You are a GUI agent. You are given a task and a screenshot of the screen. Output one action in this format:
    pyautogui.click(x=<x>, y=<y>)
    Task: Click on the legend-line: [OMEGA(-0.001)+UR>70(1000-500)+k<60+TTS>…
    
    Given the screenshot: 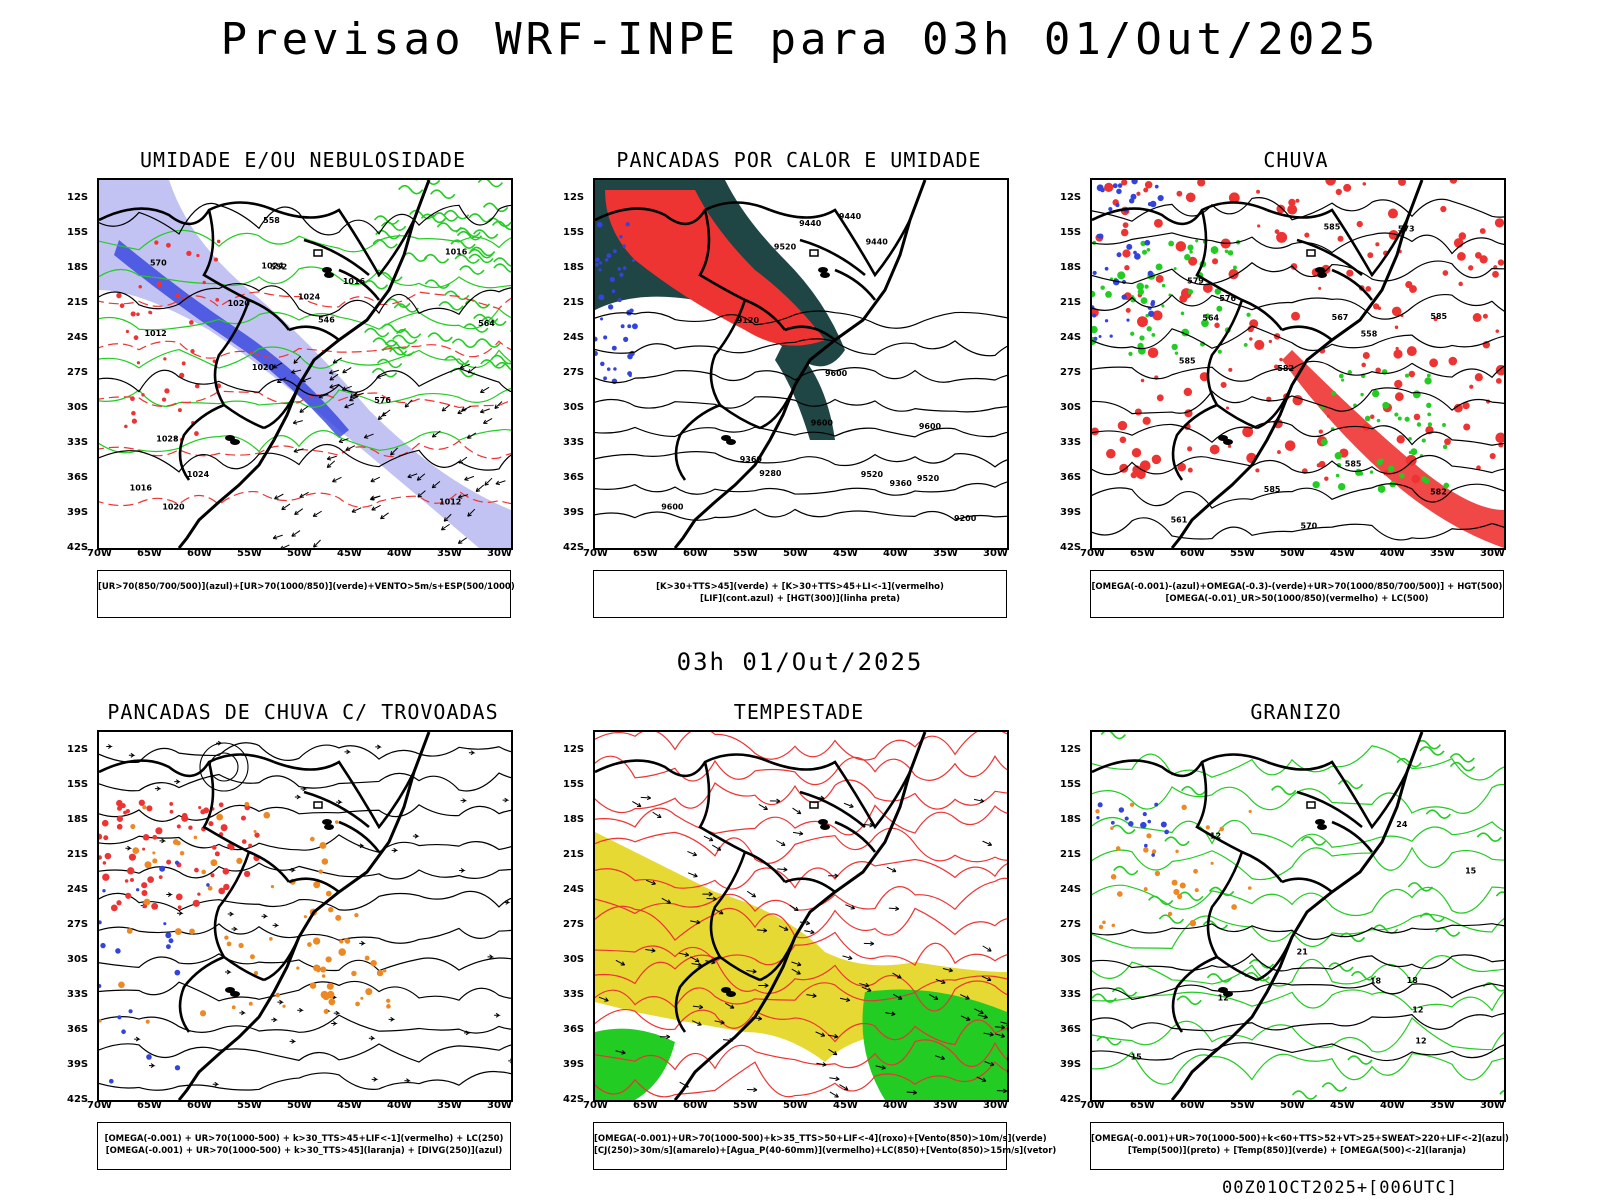 What is the action you would take?
    pyautogui.click(x=1300, y=1139)
    